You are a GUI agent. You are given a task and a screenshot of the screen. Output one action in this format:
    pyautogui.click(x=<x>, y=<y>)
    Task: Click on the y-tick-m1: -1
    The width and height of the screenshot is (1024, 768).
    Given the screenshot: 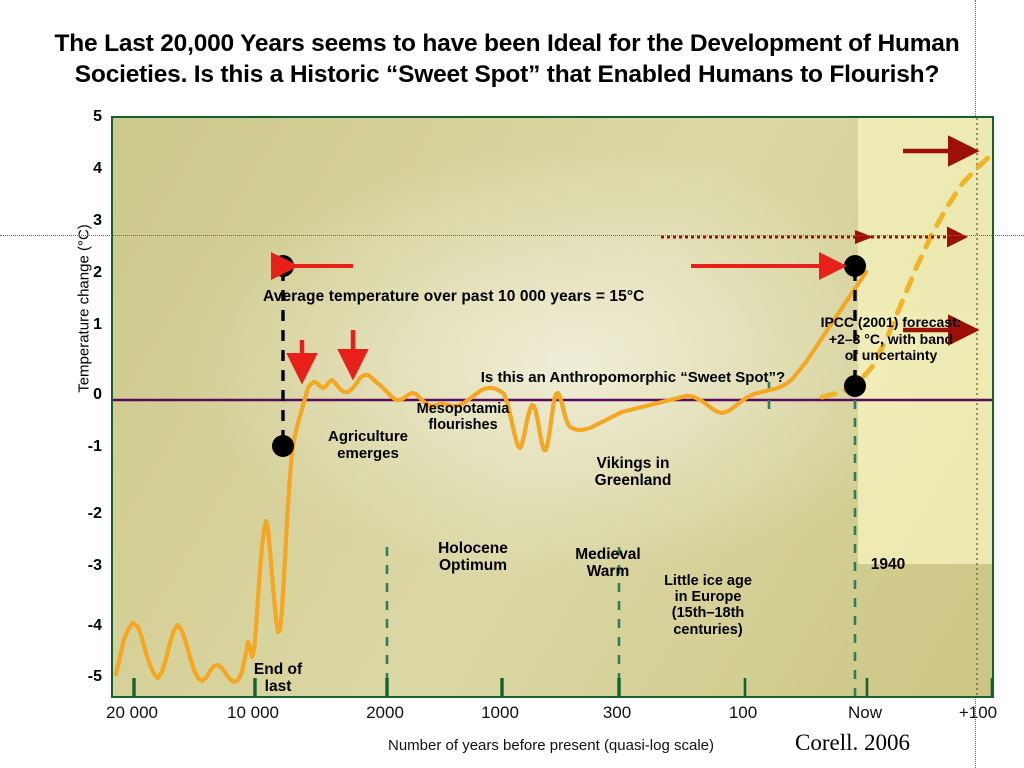 What is the action you would take?
    pyautogui.click(x=94, y=446)
    